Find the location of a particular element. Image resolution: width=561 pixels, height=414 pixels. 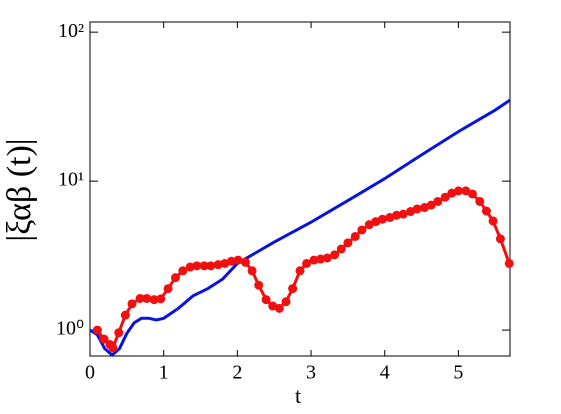

y-tick-label: 10¹ is located at coordinates (71, 180).